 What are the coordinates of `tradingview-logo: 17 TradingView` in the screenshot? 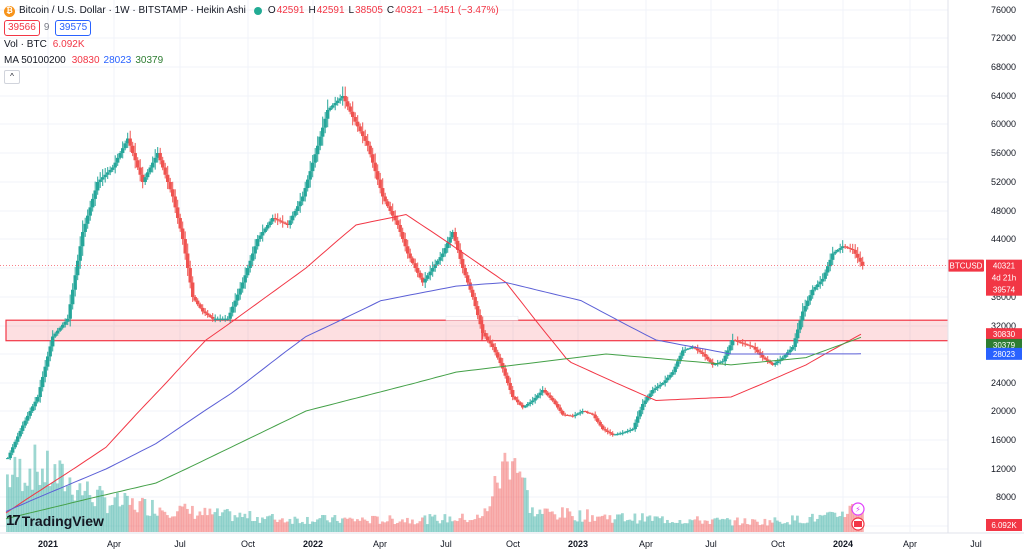 It's located at (55, 520).